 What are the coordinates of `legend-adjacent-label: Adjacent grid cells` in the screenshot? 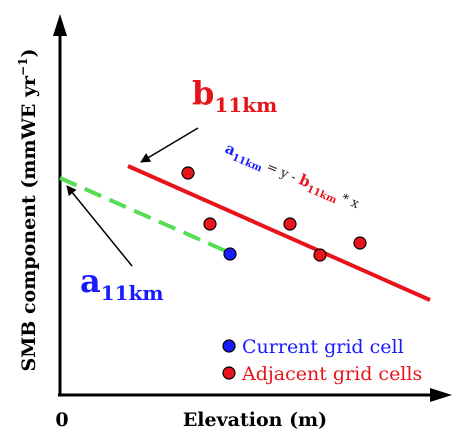 It's located at (331, 374).